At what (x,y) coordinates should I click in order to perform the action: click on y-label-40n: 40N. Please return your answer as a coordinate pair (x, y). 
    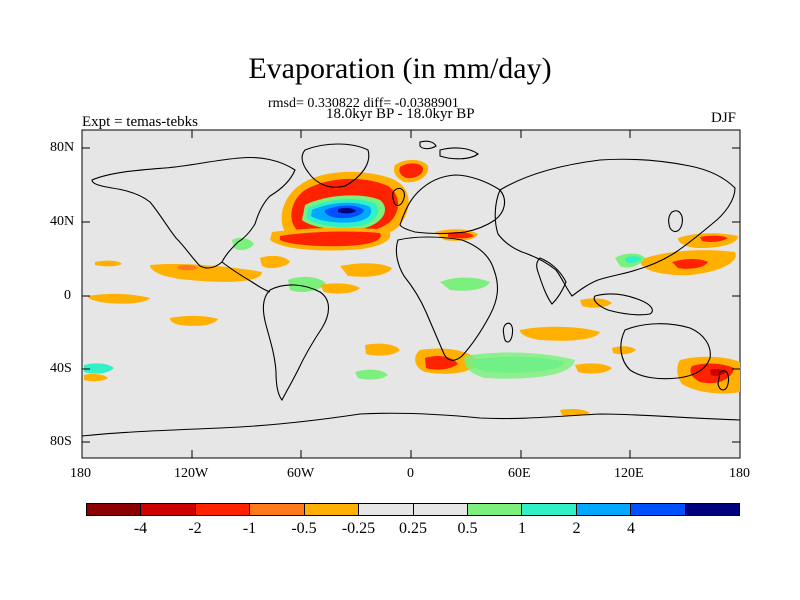
    Looking at the image, I should click on (62, 221).